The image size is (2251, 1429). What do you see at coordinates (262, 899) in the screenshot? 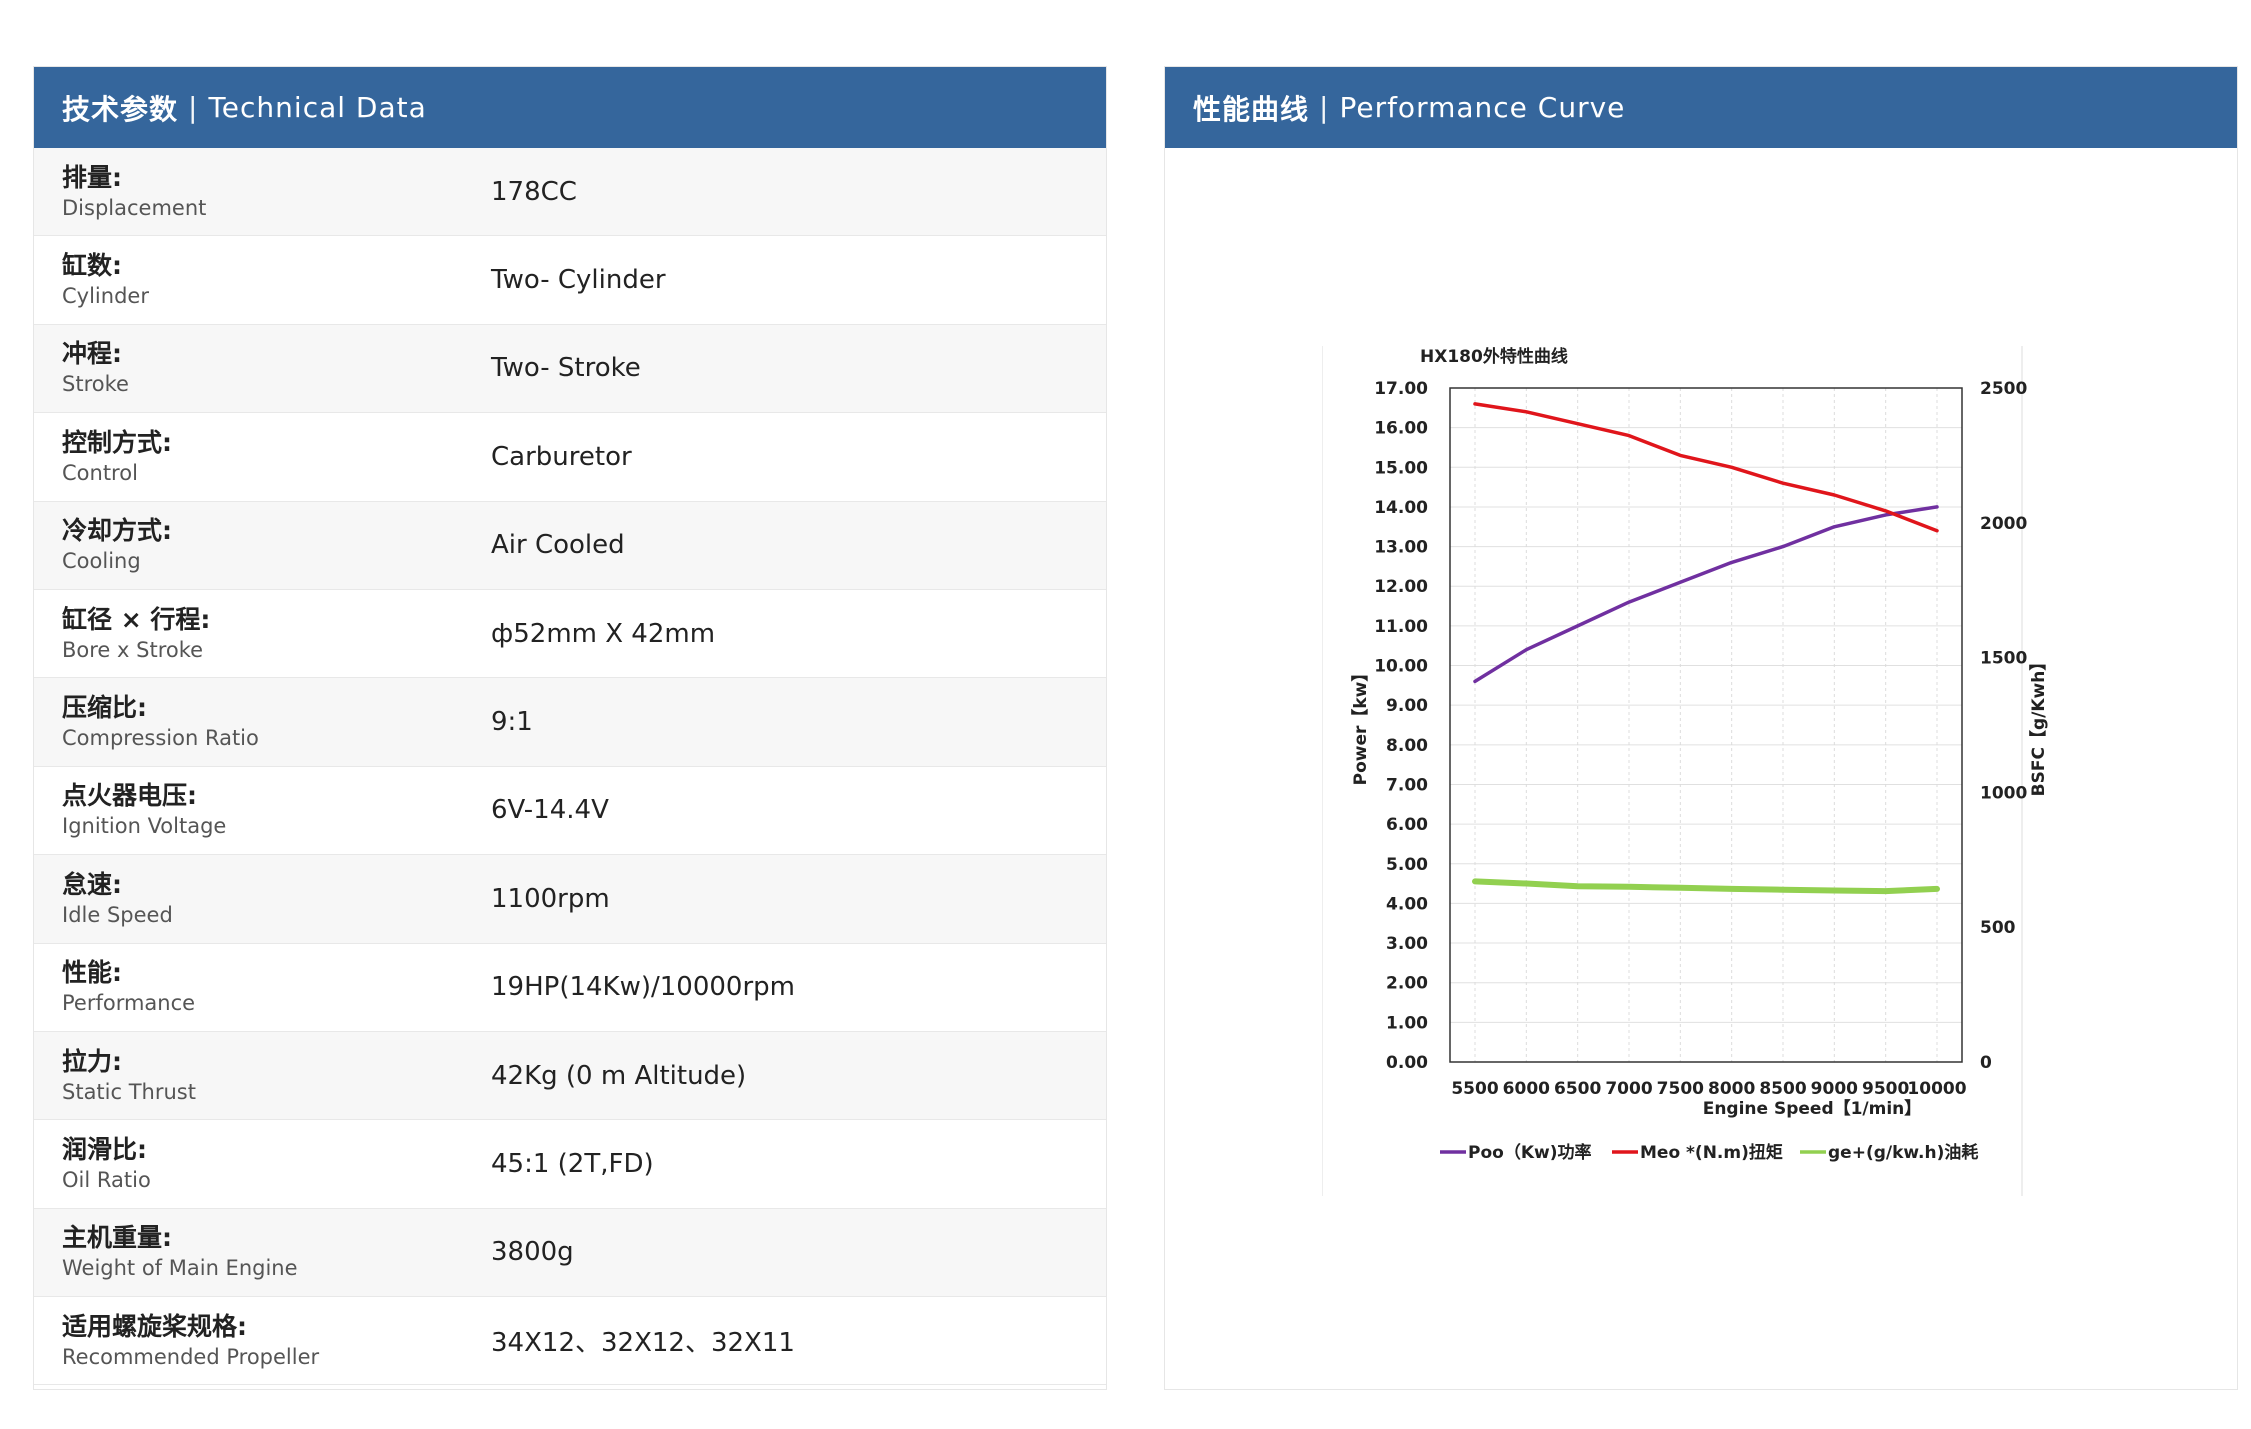
I see `spec-label: 怠速: Idle Speed` at bounding box center [262, 899].